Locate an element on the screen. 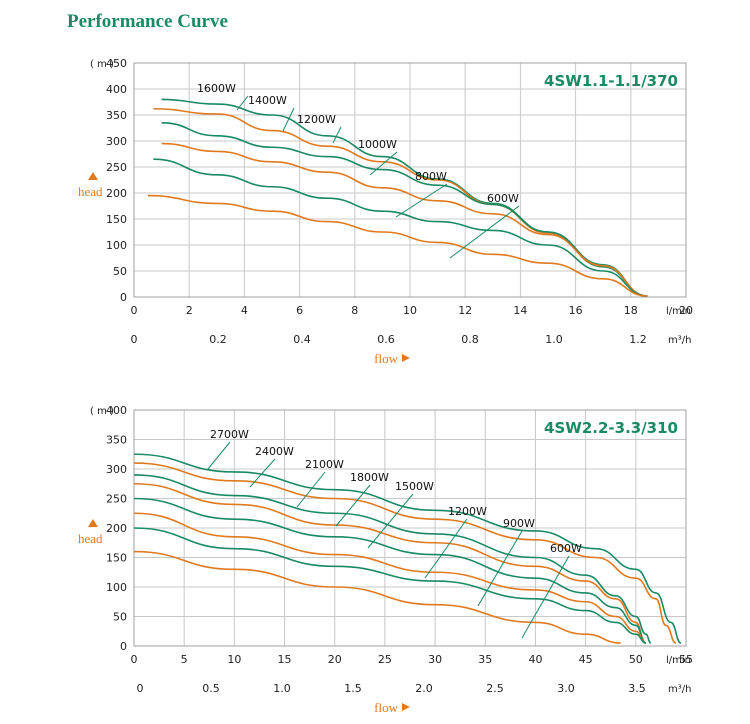  page-title: Performance Curve is located at coordinates (147, 21).